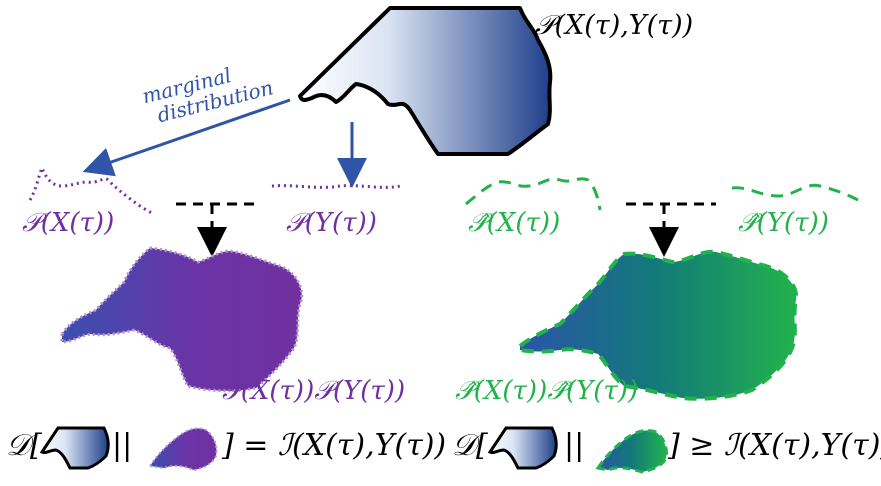  I want to click on green-product-connector, so click(671, 217).